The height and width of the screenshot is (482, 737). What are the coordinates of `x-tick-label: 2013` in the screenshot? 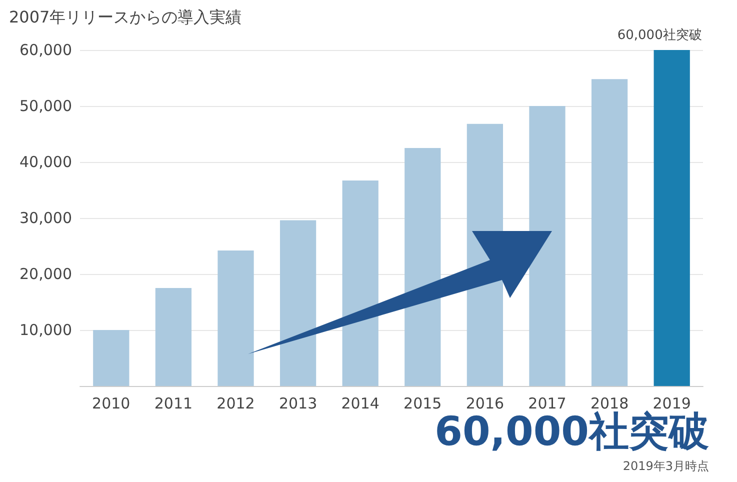 It's located at (298, 403).